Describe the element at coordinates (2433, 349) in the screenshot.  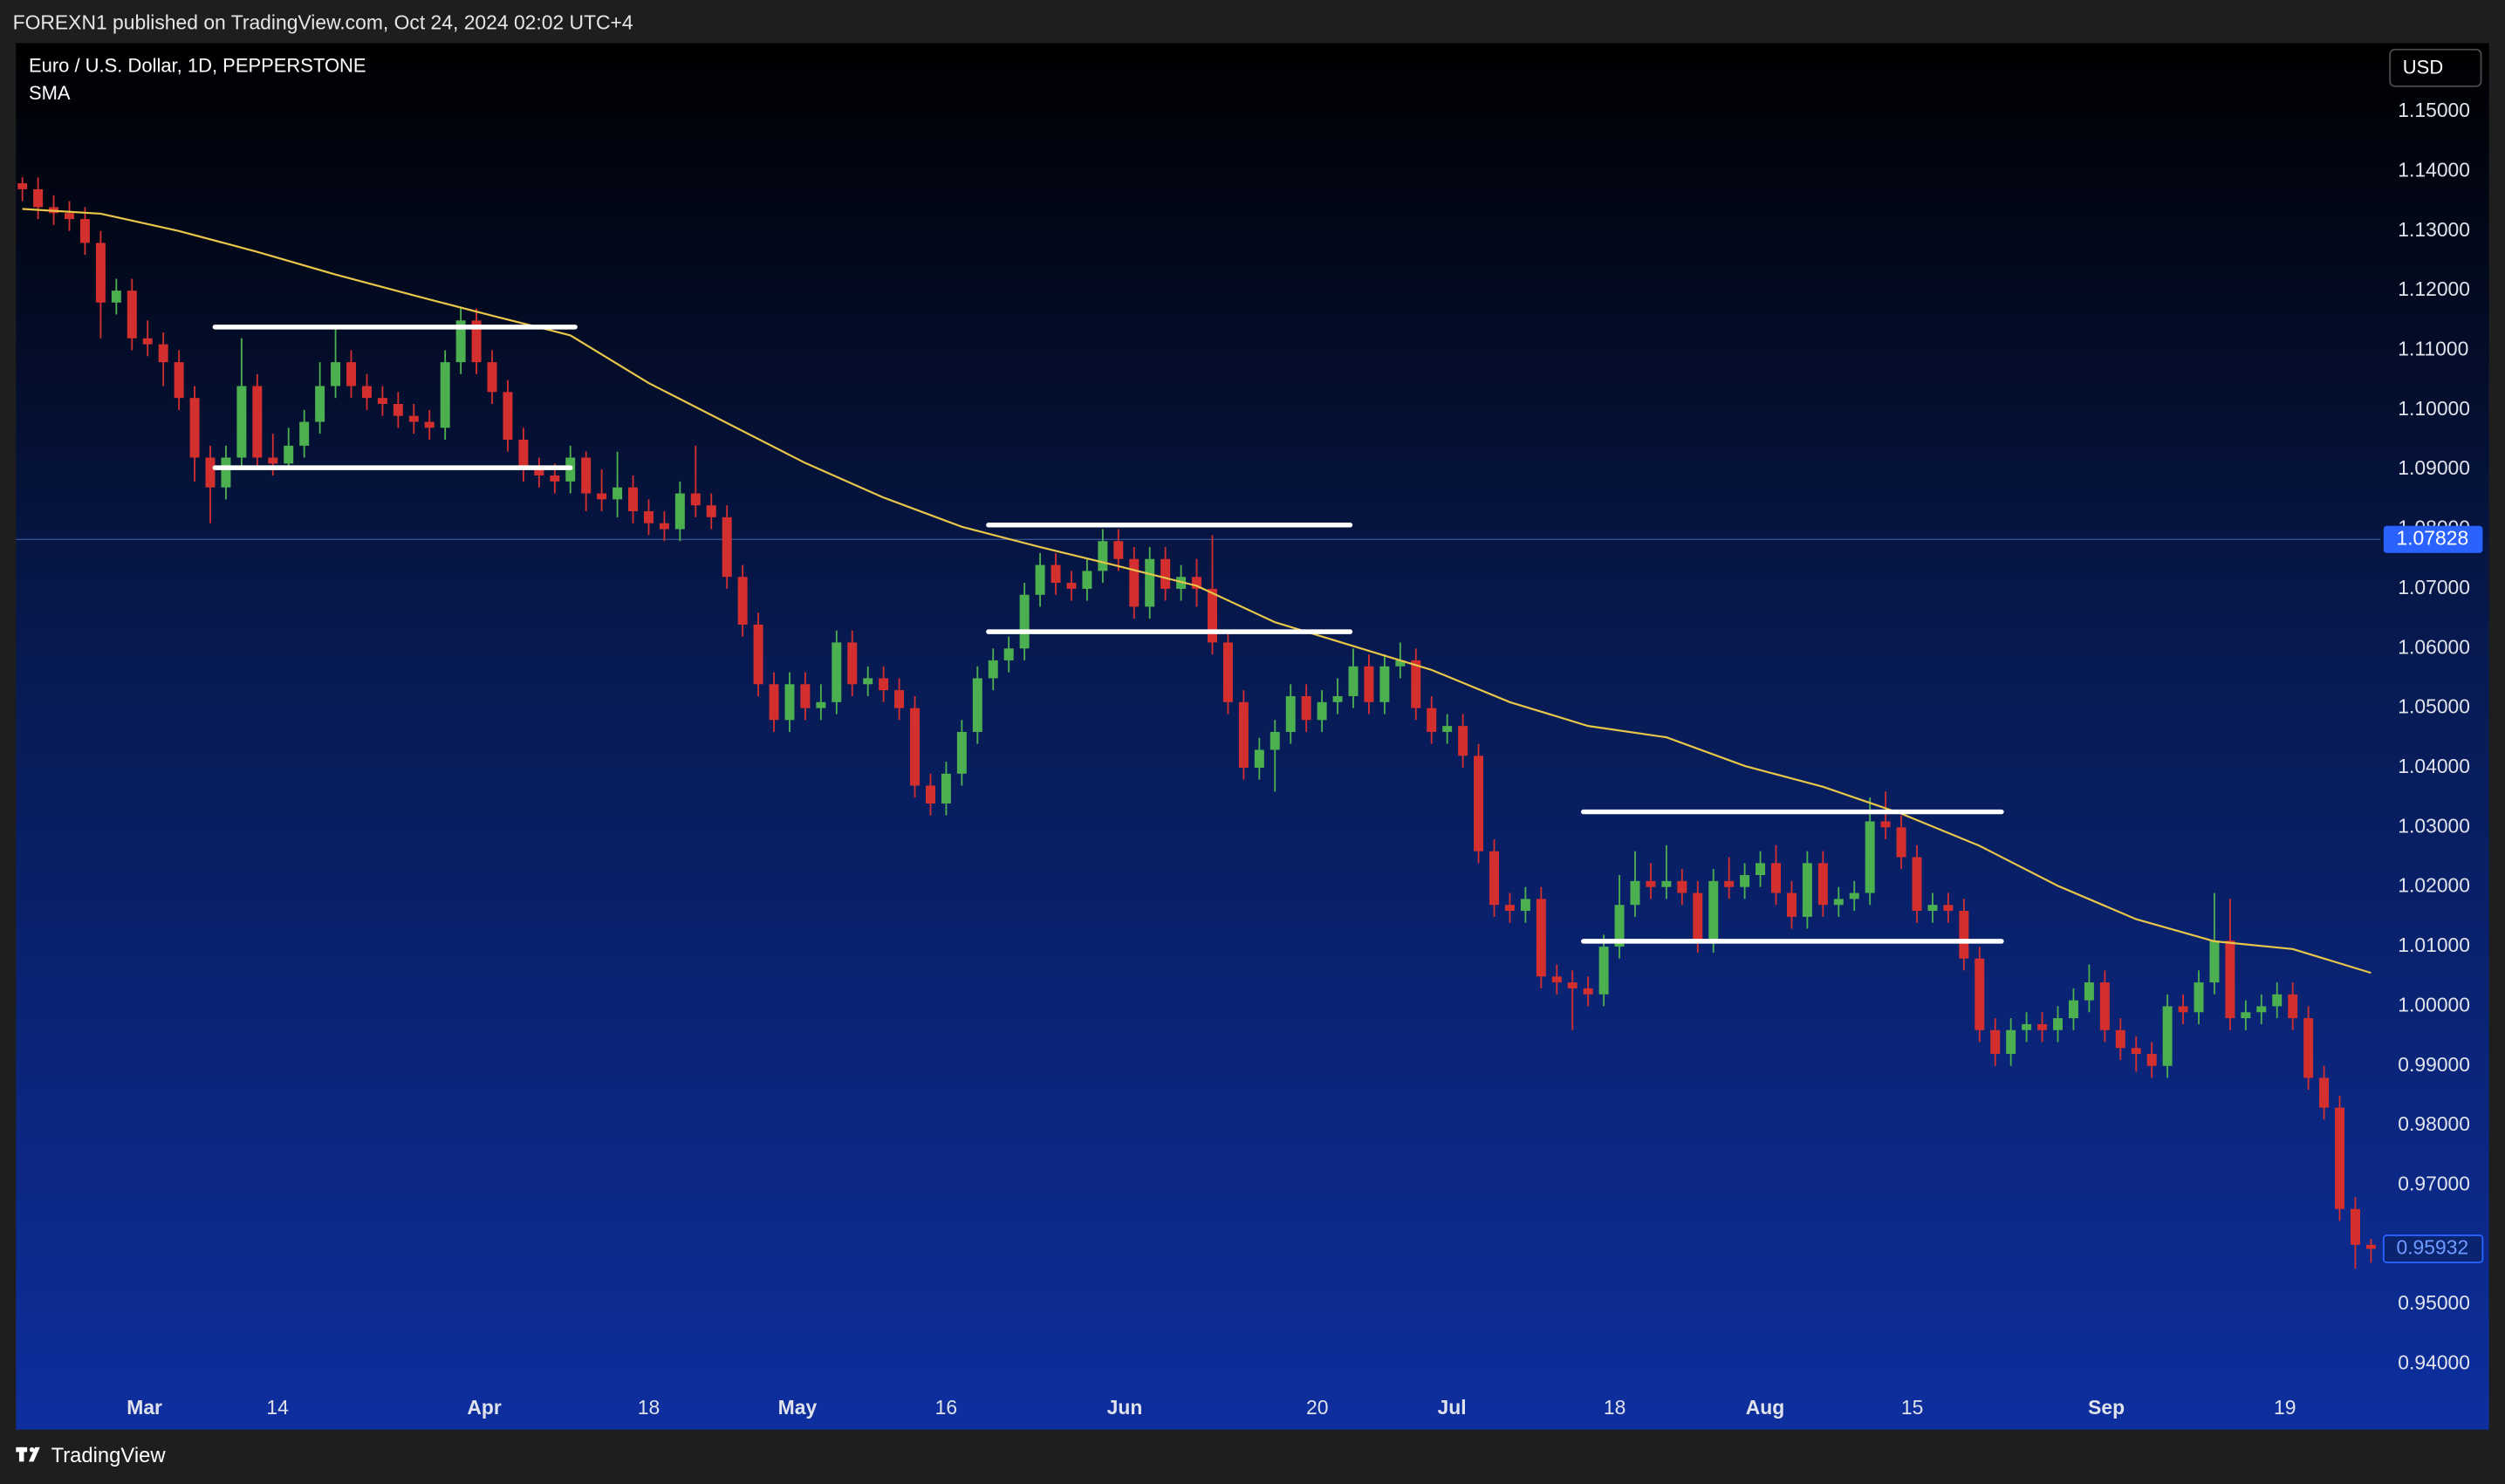
I see `y-tick-label: 1.11000` at that location.